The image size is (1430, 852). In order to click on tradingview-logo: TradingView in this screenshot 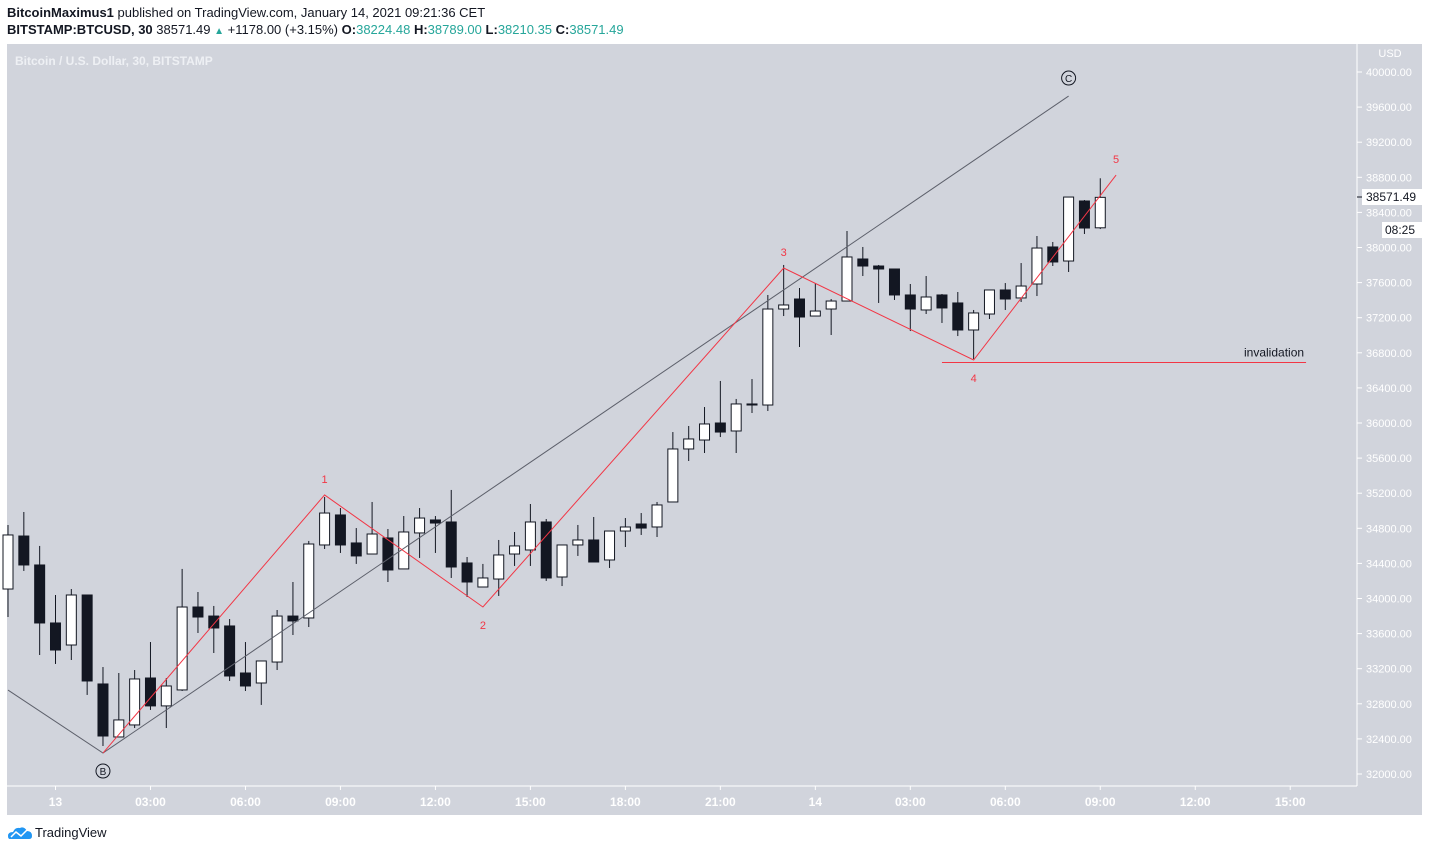, I will do `click(57, 832)`.